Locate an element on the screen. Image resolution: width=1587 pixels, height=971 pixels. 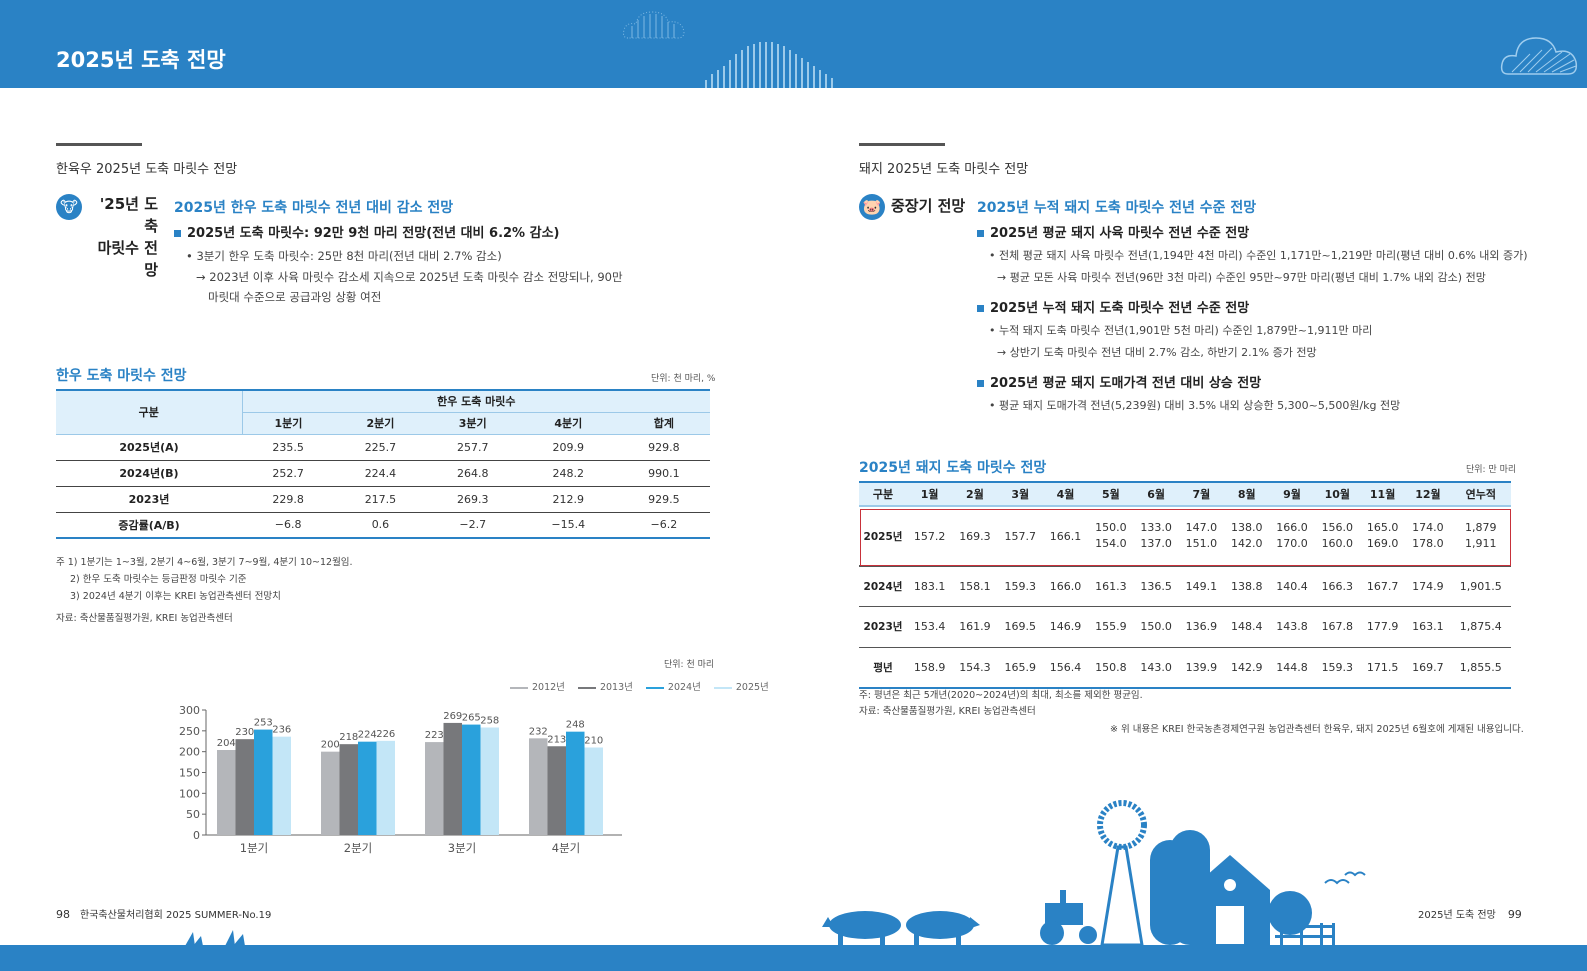
left-text-3: 마릿대 수준으로 공급과잉 상황 여전 is located at coordinates (295, 297).